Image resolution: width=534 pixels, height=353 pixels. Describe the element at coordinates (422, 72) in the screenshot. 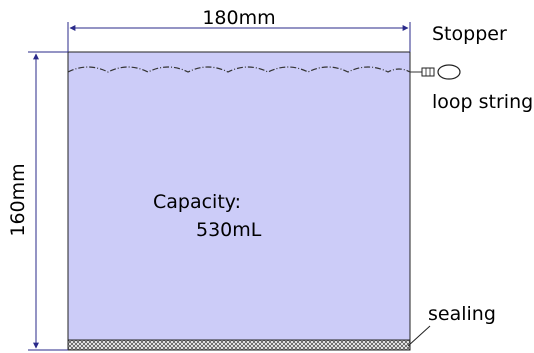

I see `stopper-icon` at that location.